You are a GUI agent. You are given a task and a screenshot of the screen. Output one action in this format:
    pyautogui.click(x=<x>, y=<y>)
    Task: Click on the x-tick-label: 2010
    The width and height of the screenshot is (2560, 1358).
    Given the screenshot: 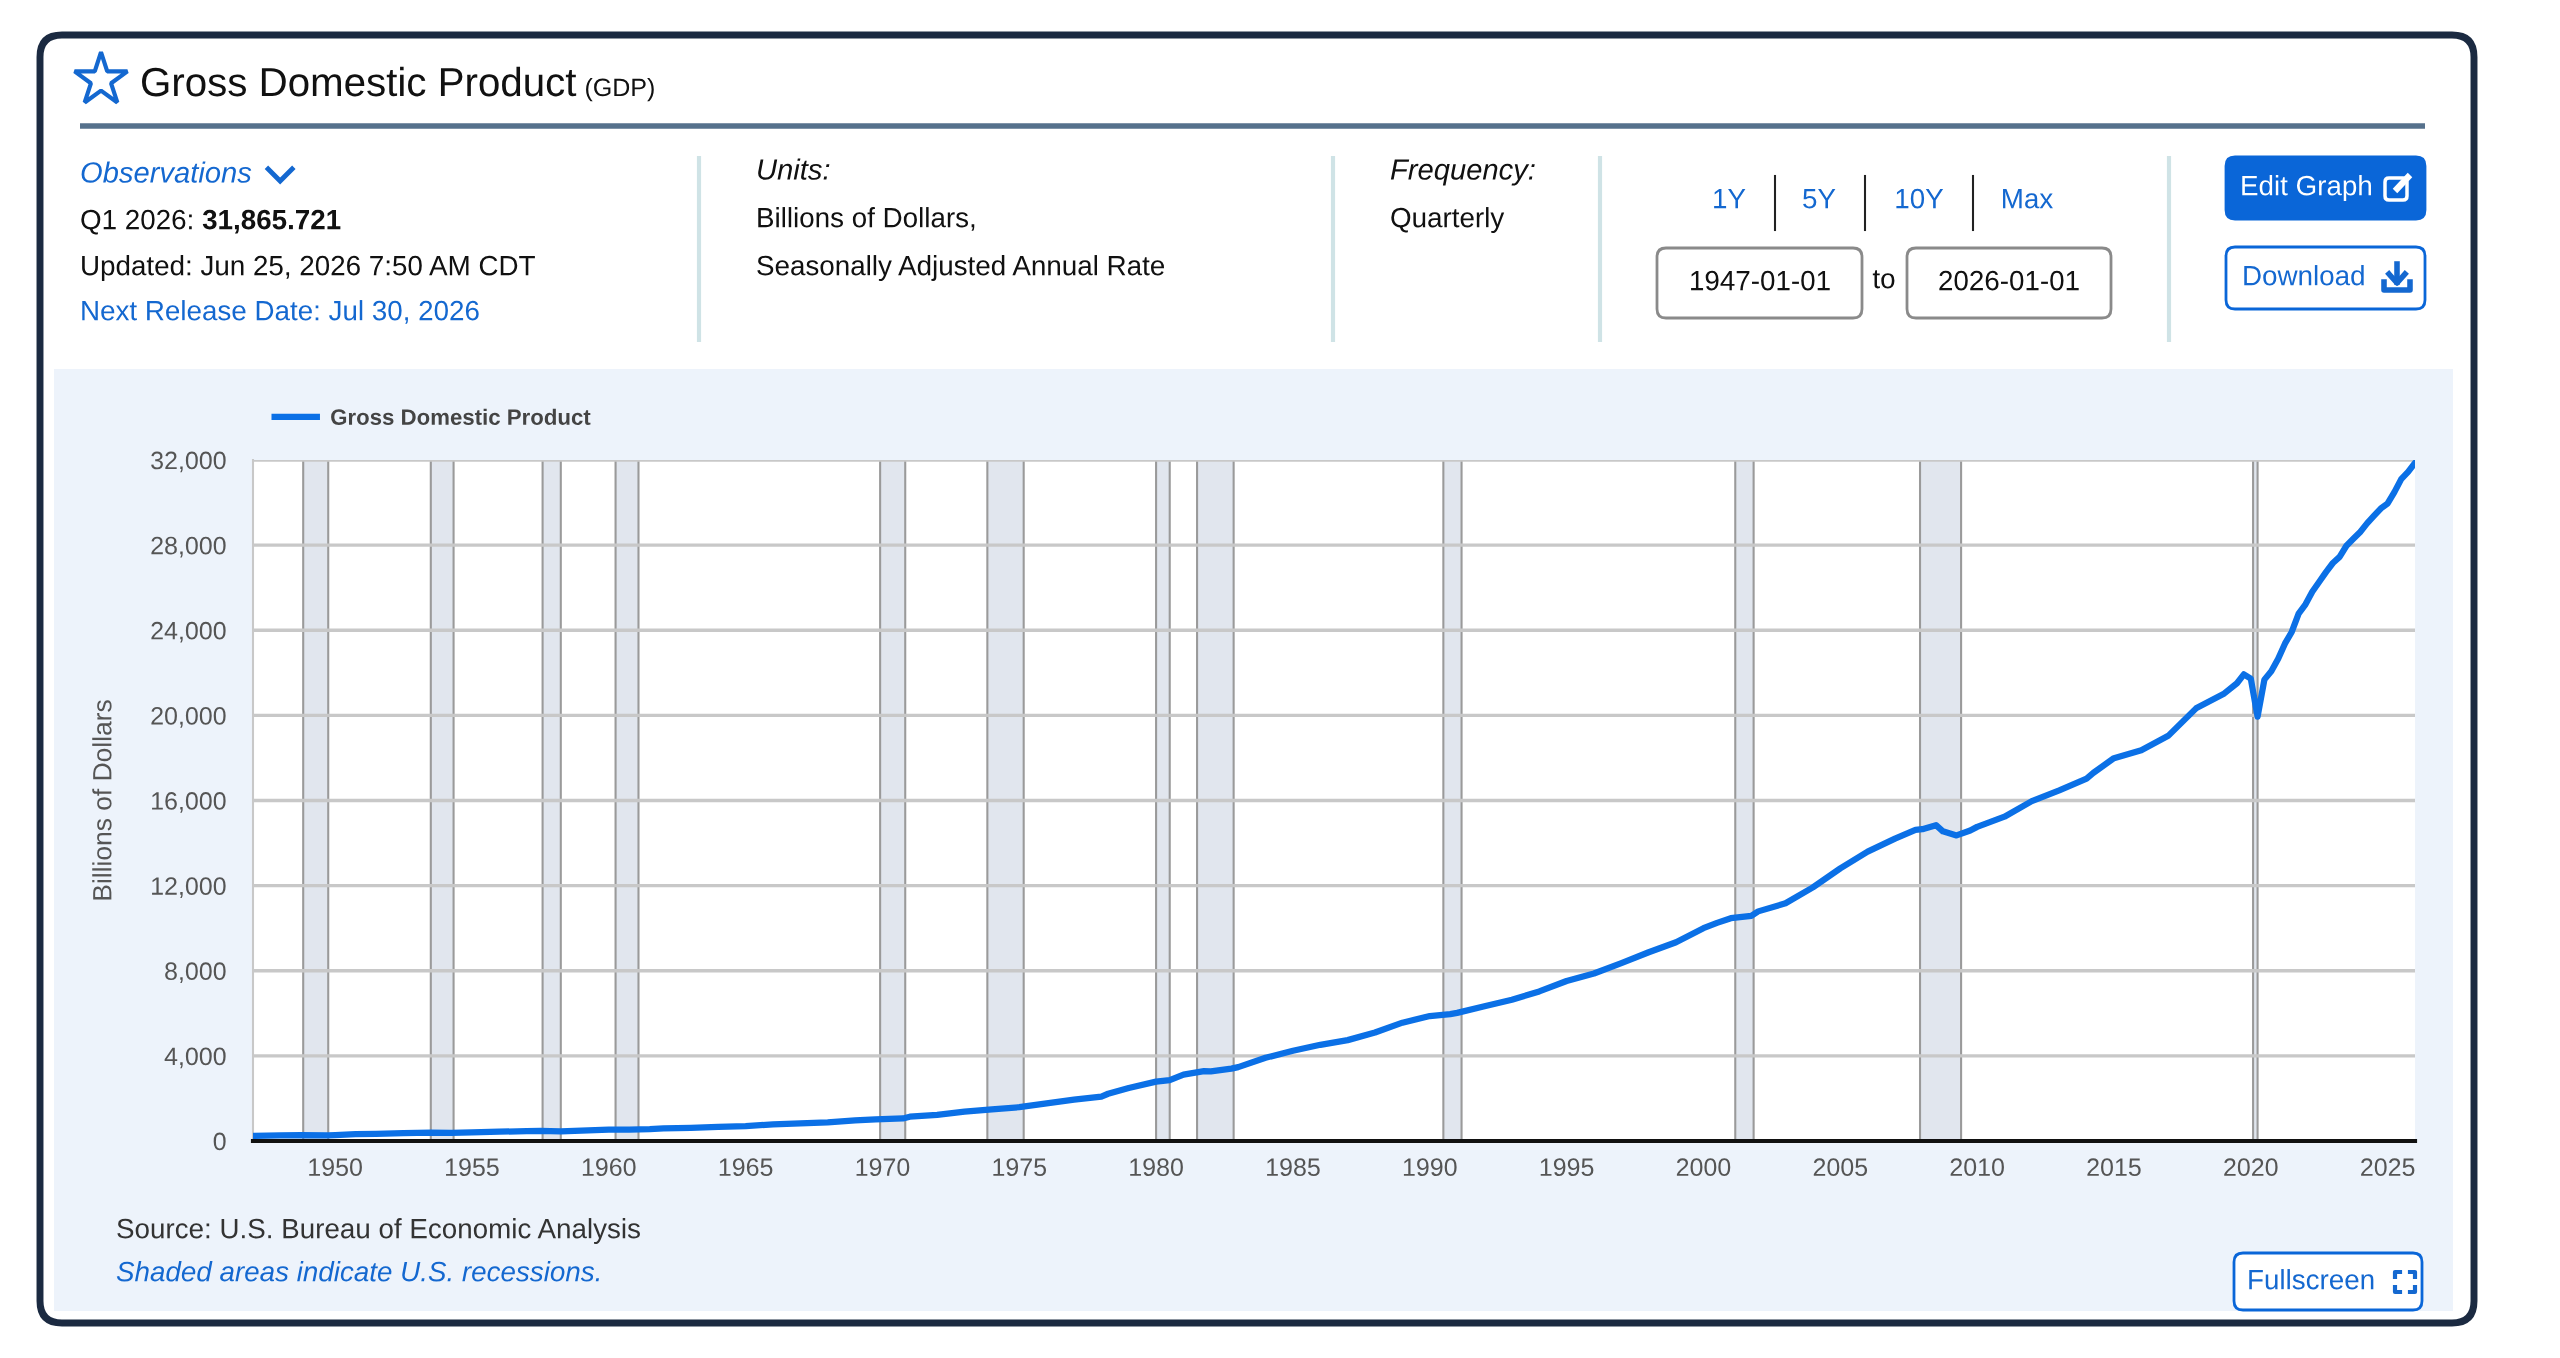 What is the action you would take?
    pyautogui.click(x=1977, y=1167)
    